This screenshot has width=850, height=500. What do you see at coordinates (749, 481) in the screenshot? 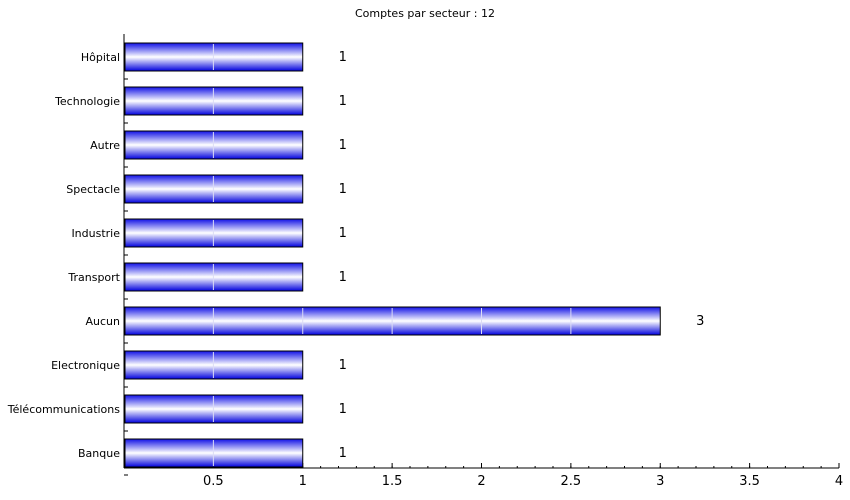
I see `x-tick-label: 3.5` at bounding box center [749, 481].